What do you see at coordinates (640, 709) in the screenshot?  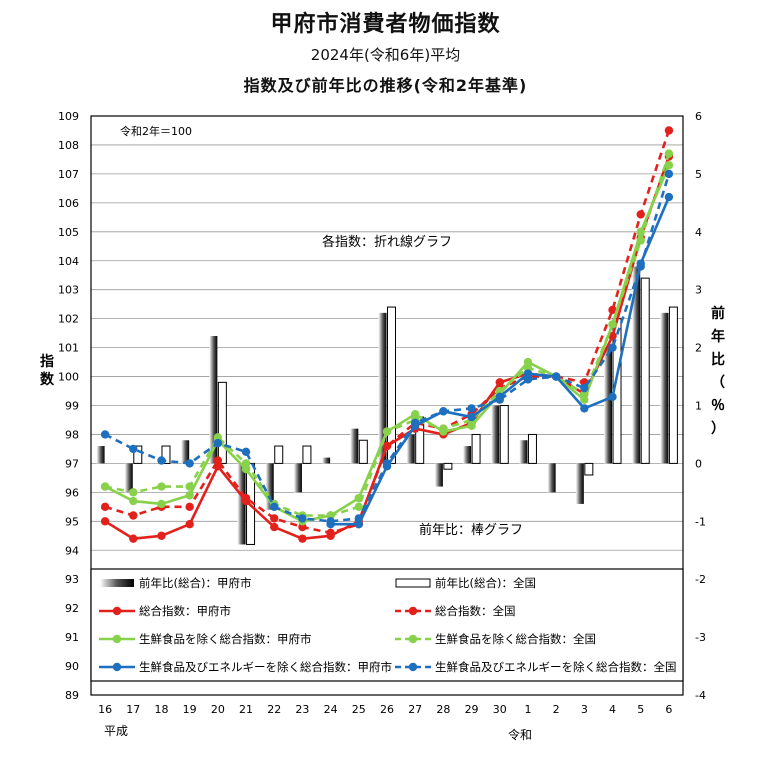 I see `x-tick-label: 5` at bounding box center [640, 709].